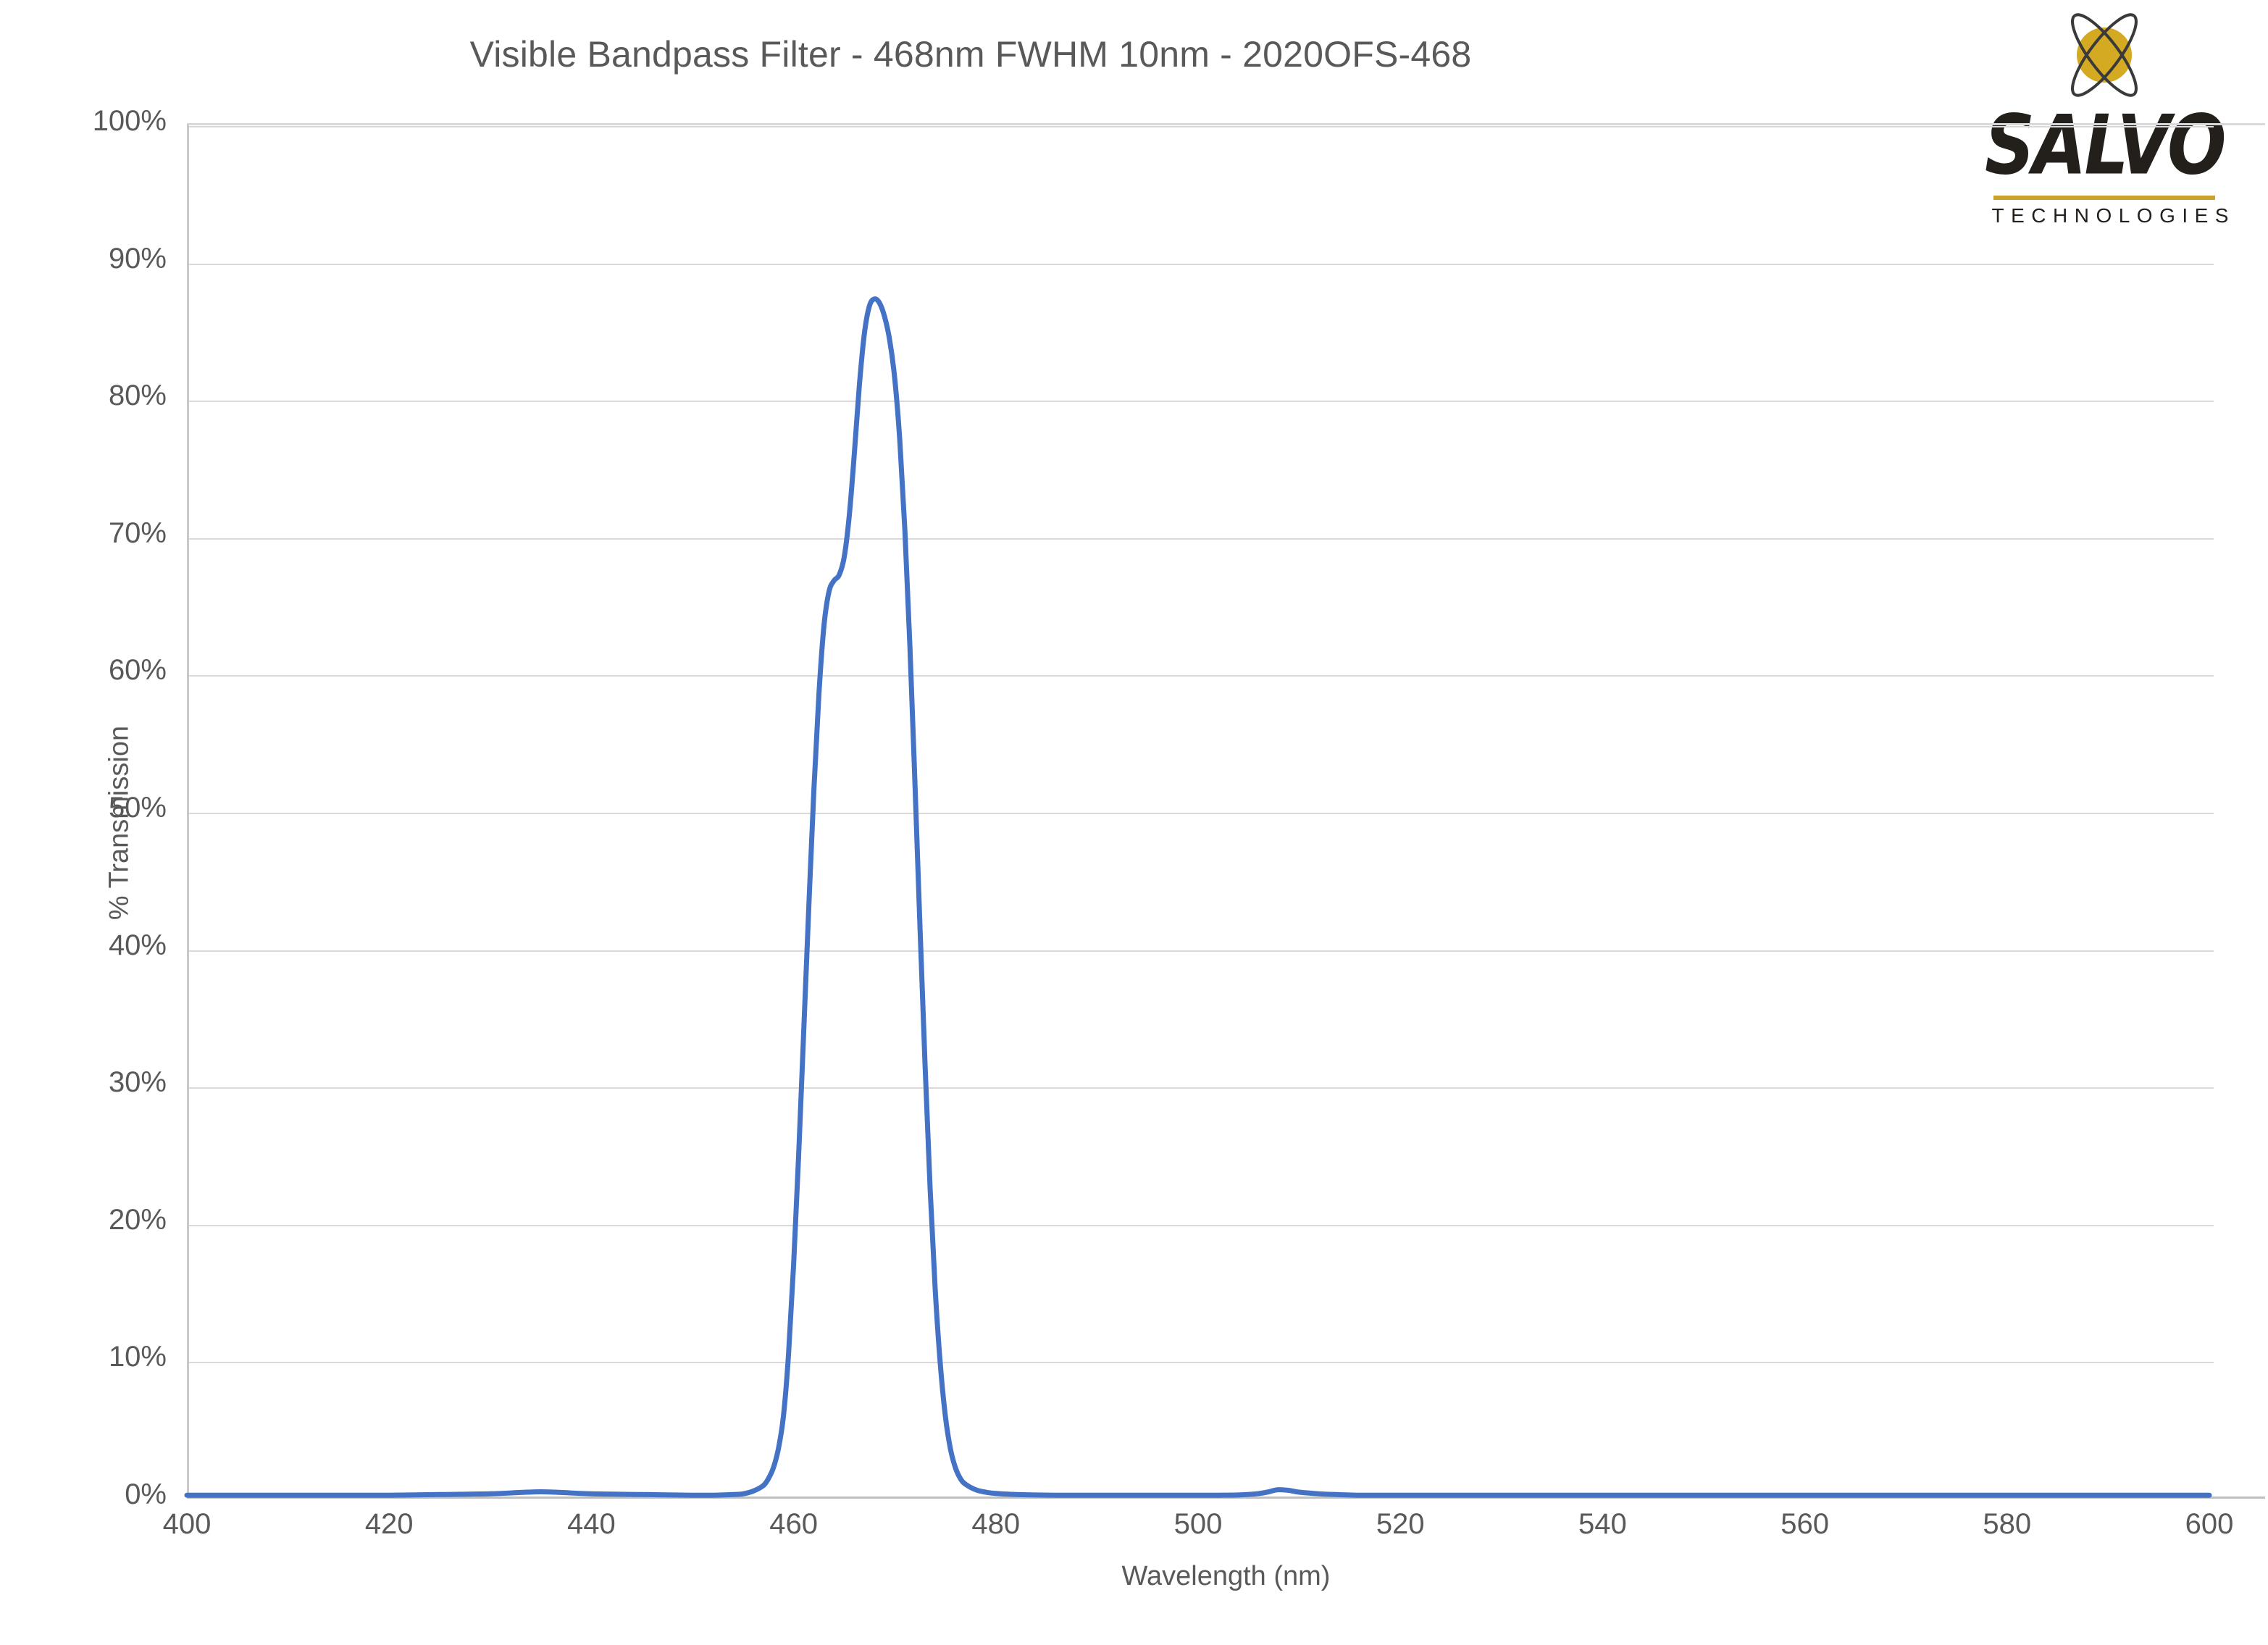 This screenshot has height=1645, width=2268. Describe the element at coordinates (2113, 215) in the screenshot. I see `logo-tagline: TECHNOLOGIES` at that location.